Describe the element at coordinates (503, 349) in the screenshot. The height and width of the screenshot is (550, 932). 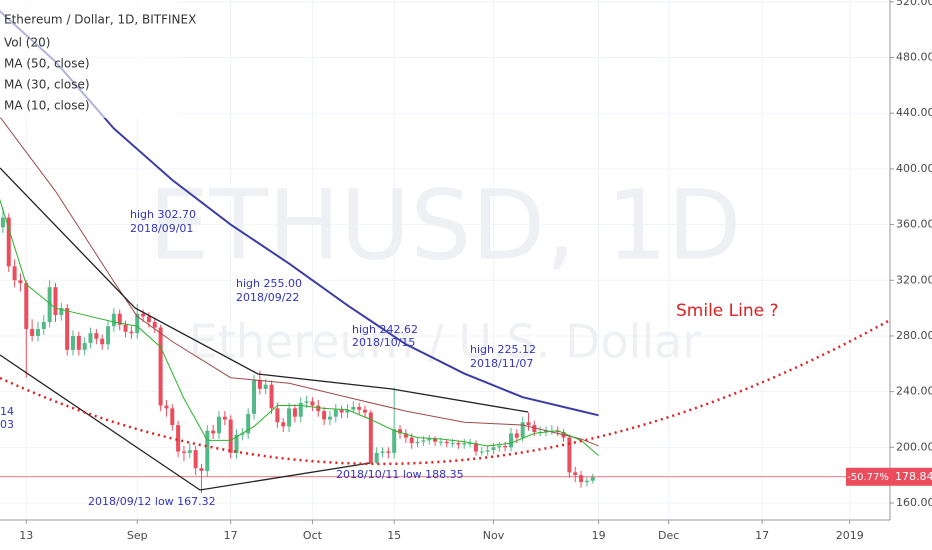
I see `annotation: high 225.12` at that location.